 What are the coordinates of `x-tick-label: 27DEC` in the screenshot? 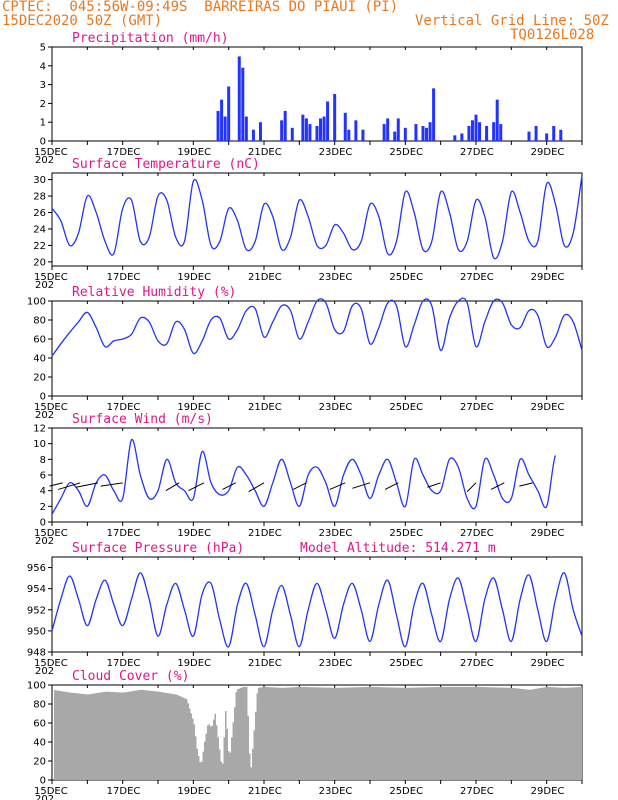 It's located at (477, 663).